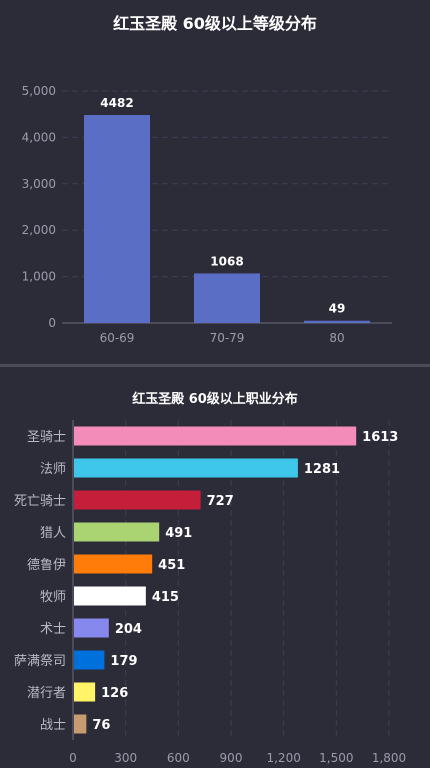 The image size is (430, 768). What do you see at coordinates (123, 661) in the screenshot?
I see `bar-value-label: 179` at bounding box center [123, 661].